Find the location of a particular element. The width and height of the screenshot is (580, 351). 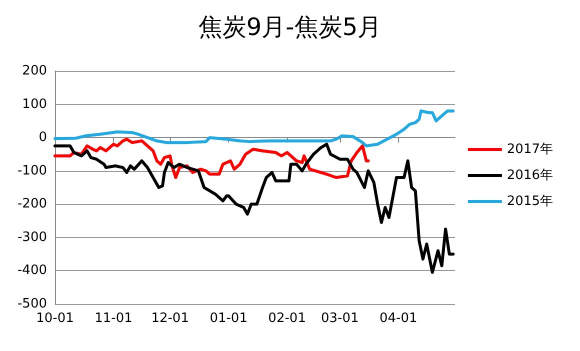

y-tick-label: -200 is located at coordinates (32, 204).